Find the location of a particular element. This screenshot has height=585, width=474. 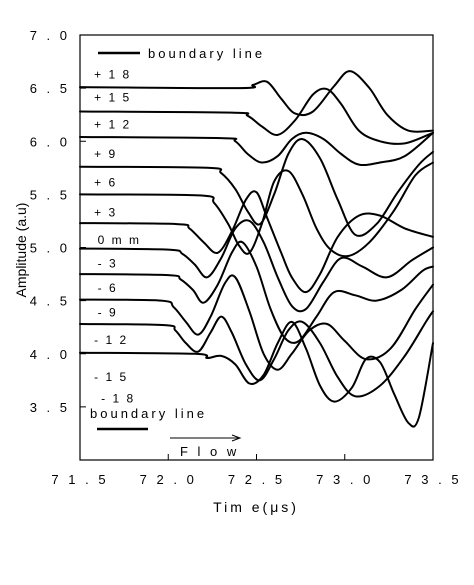

x-tick-label: 7 2 . 5 is located at coordinates (256, 479).